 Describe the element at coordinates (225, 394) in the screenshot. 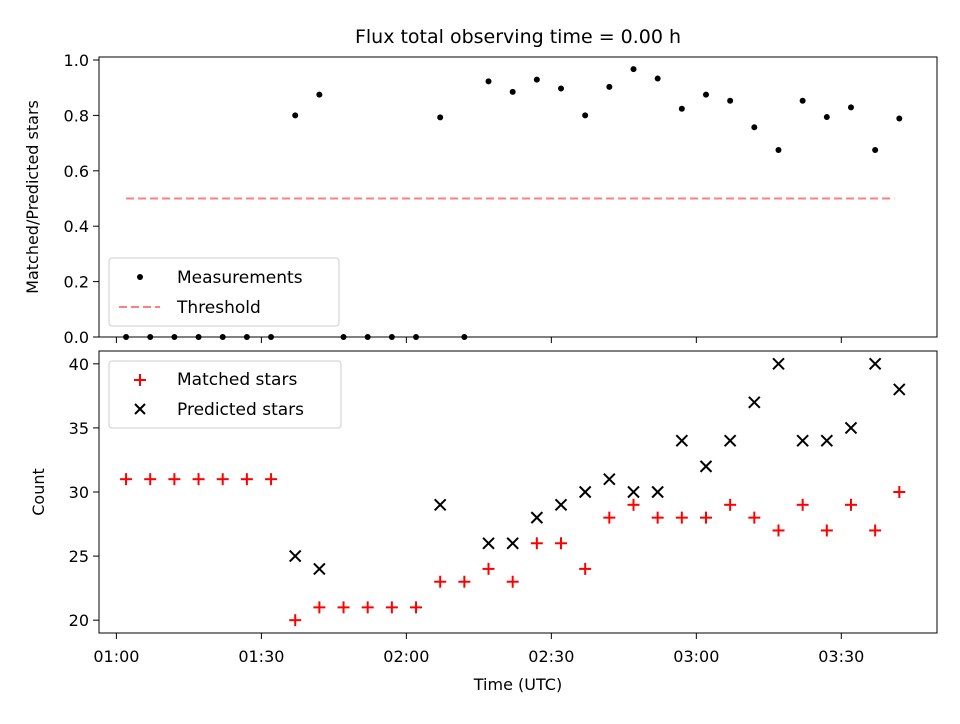

I see `bottom-legend-box` at that location.